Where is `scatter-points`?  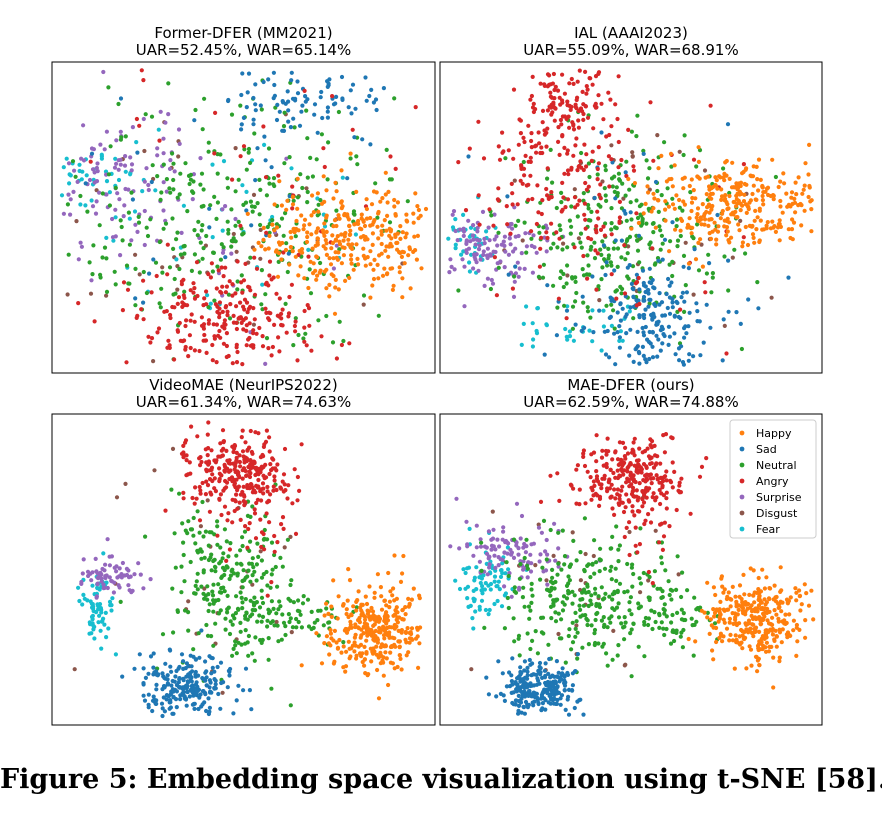 scatter-points is located at coordinates (247, 569).